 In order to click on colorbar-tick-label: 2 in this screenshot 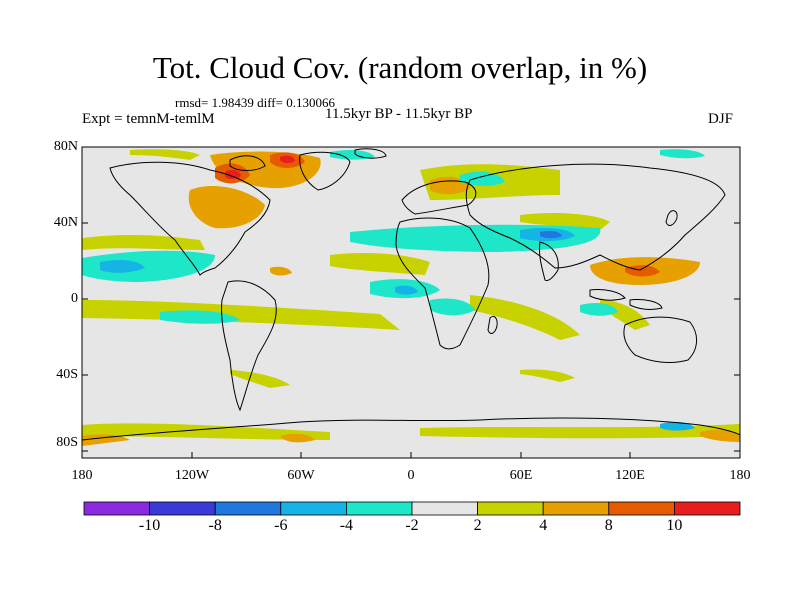, I will do `click(477, 525)`.